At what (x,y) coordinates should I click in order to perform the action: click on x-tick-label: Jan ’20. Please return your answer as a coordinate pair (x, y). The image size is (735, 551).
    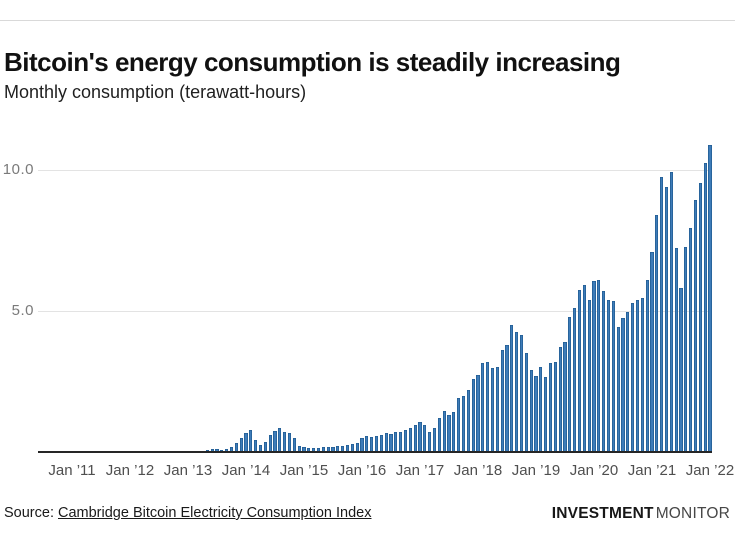
    Looking at the image, I should click on (594, 470).